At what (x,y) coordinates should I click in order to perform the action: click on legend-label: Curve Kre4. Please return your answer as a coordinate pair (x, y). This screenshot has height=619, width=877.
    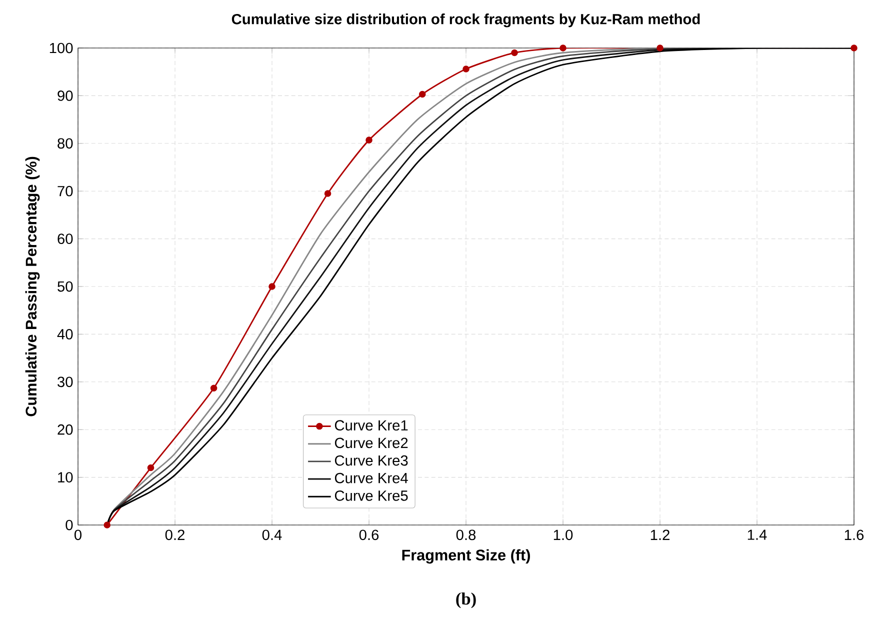
    Looking at the image, I should click on (371, 478).